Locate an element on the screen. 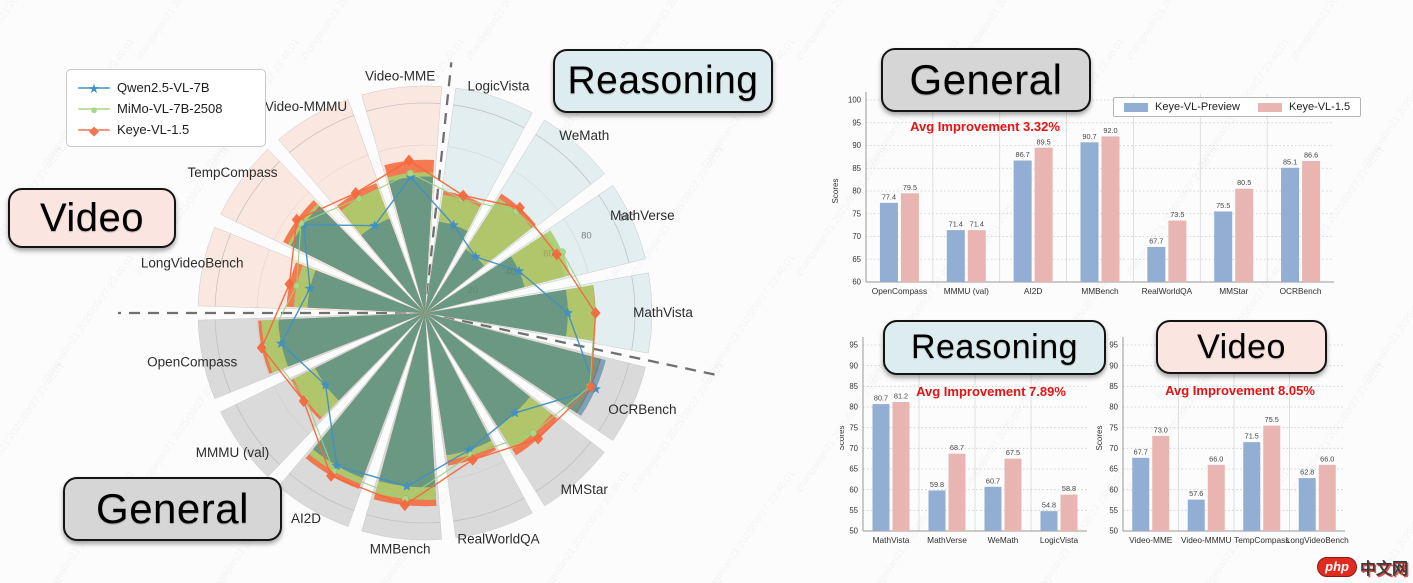  x-category-label: MathVerse is located at coordinates (947, 540).